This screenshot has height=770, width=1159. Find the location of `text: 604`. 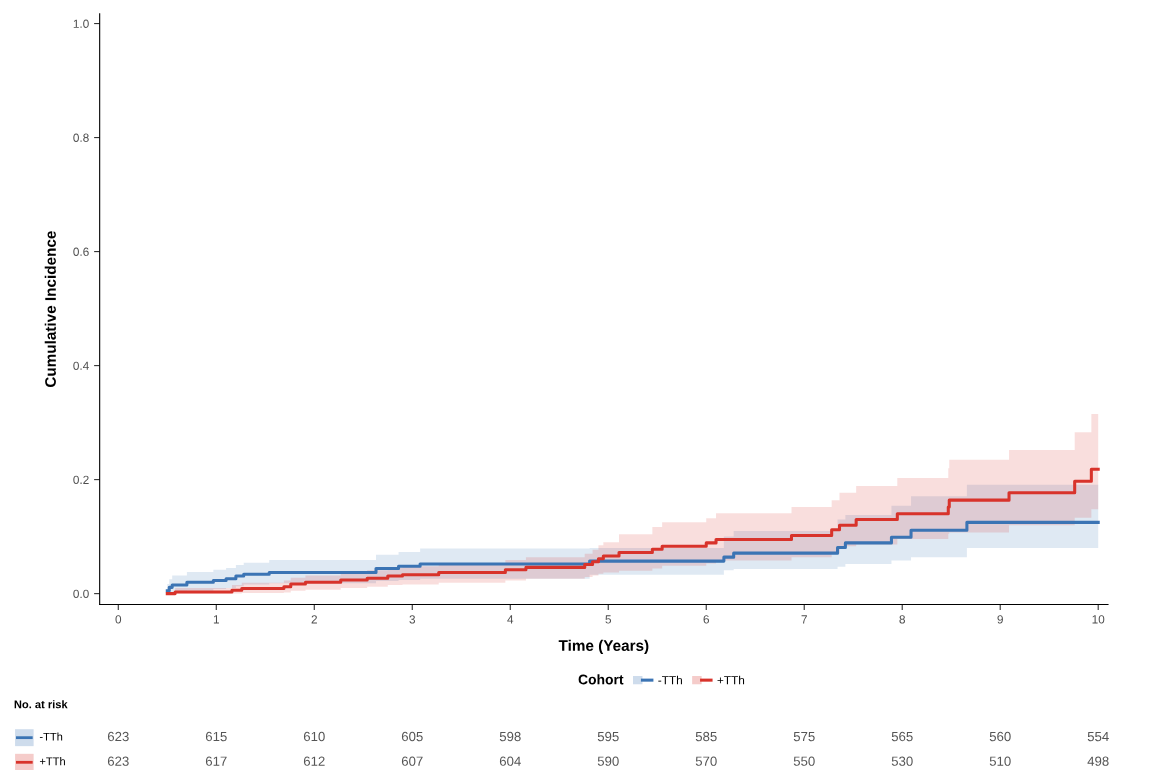

text: 604 is located at coordinates (510, 761).